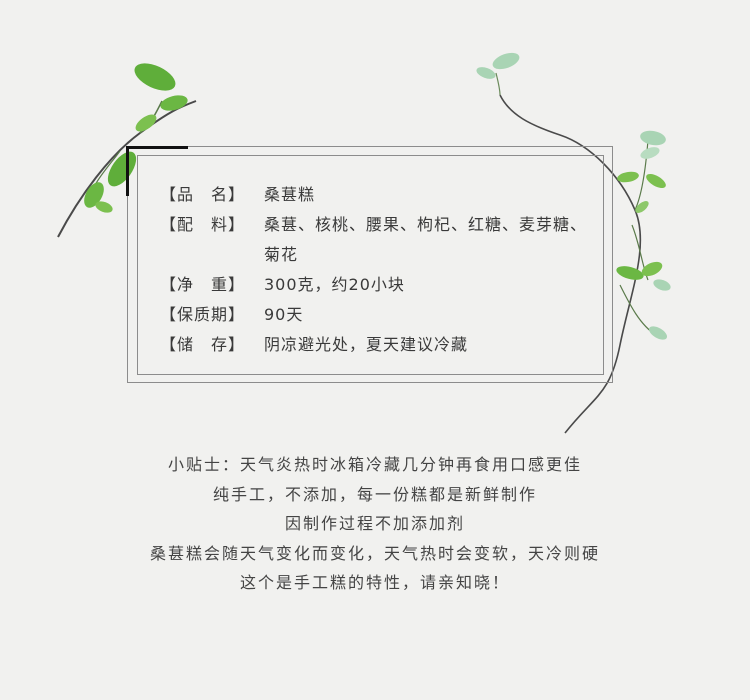 This screenshot has width=750, height=700. I want to click on spec-row-storage: 【储 存】 阴凉避光处，夏天建议冷藏, so click(377, 345).